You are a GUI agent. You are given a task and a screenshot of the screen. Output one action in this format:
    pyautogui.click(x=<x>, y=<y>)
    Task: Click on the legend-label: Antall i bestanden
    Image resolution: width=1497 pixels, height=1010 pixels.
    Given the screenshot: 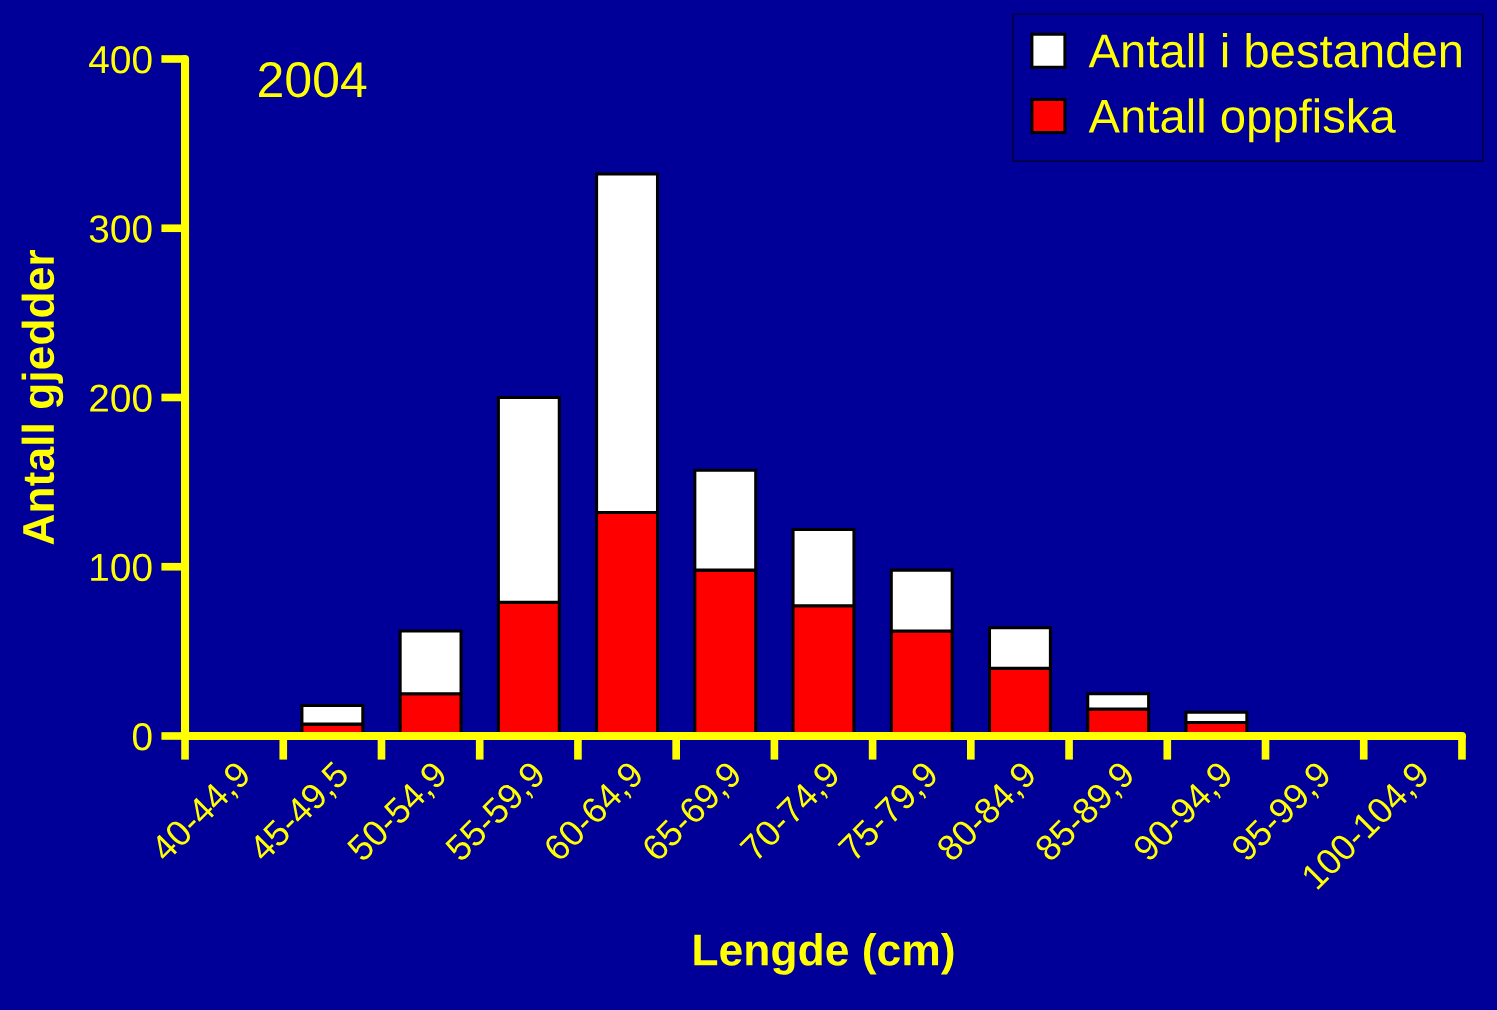 What is the action you would take?
    pyautogui.click(x=1274, y=50)
    